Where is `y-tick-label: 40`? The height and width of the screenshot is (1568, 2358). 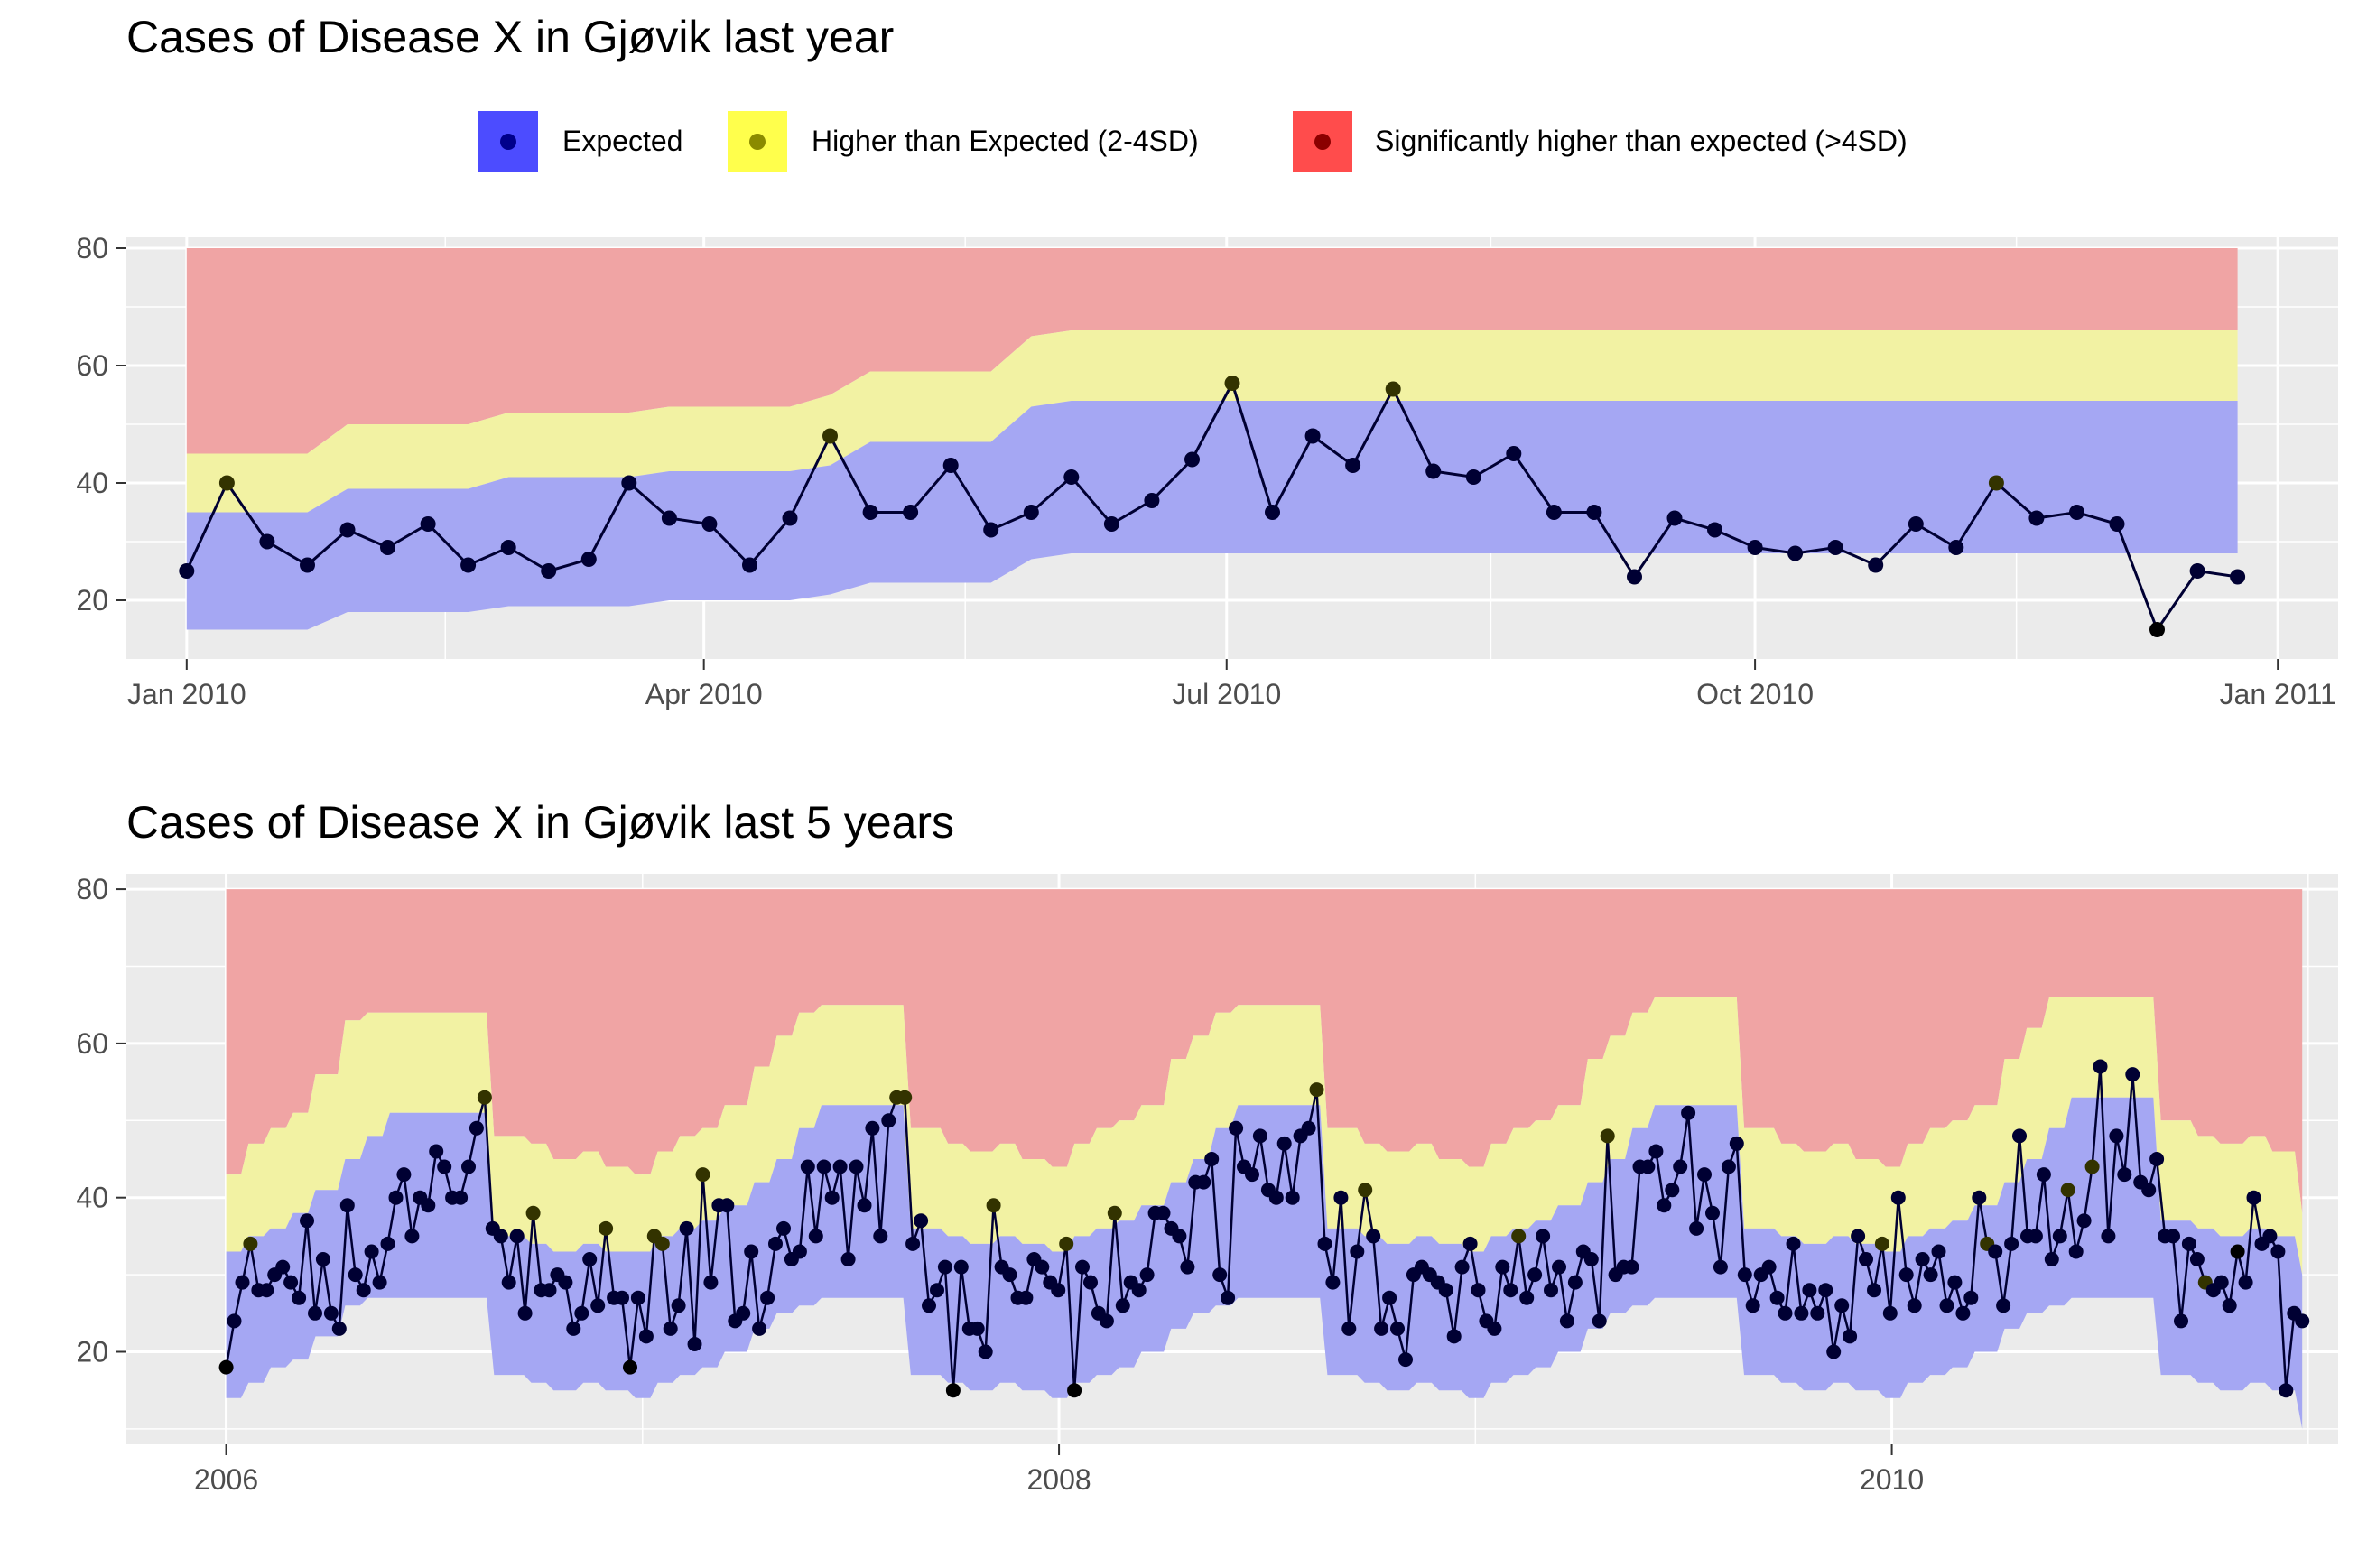
y-tick-label: 40 is located at coordinates (92, 483).